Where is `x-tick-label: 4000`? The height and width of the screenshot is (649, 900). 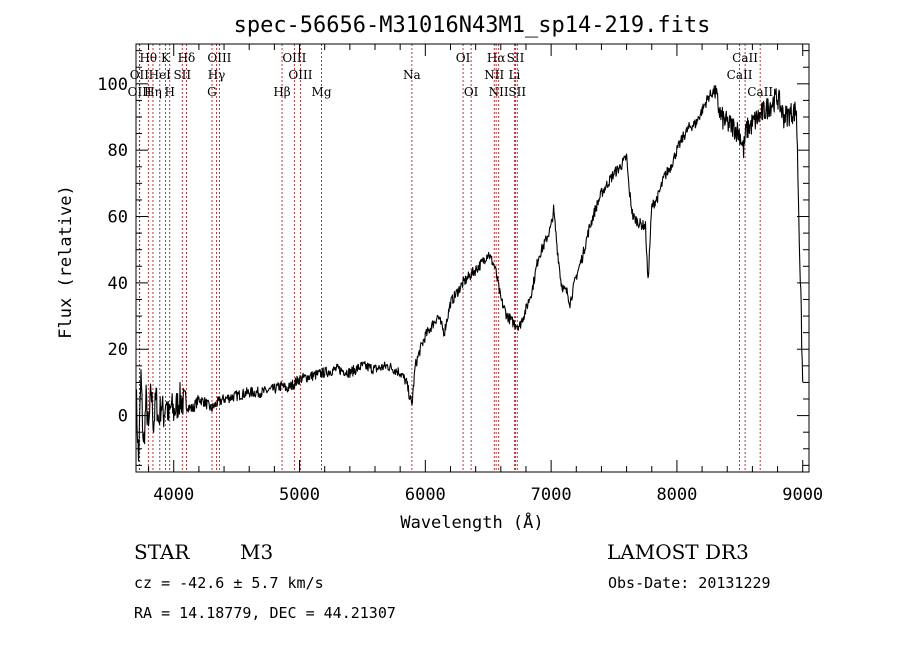
x-tick-label: 4000 is located at coordinates (173, 495).